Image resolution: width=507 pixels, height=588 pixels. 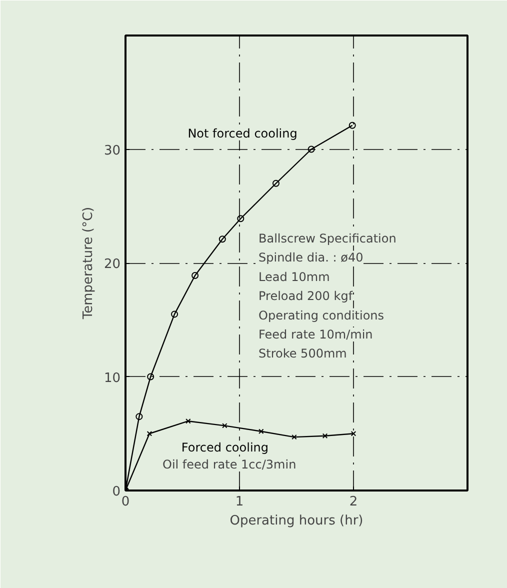 I want to click on annotation: Ballscrew Specification, so click(x=327, y=239).